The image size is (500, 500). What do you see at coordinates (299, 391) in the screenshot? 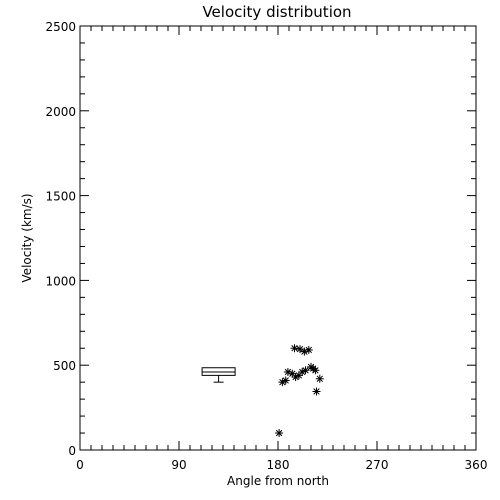
I see `data-points` at bounding box center [299, 391].